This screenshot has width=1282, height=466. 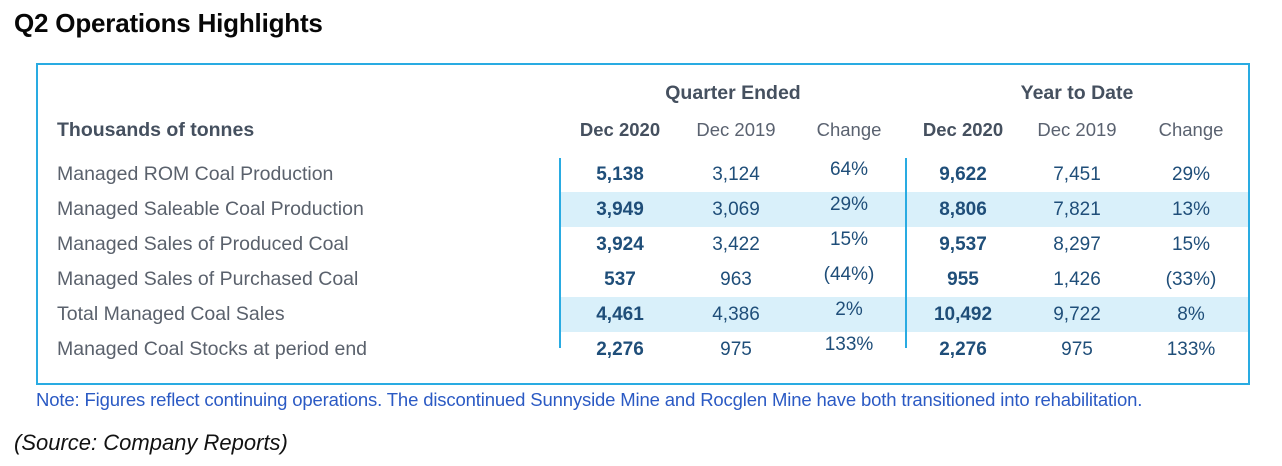 I want to click on cell-y-change: (33%), so click(x=1191, y=279).